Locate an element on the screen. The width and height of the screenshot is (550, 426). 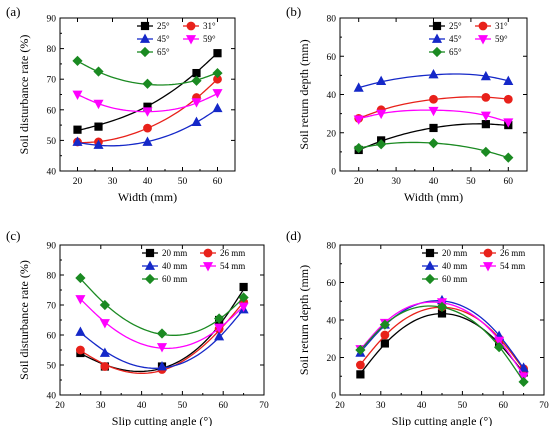
x-tick-label: 70 is located at coordinates (544, 406).